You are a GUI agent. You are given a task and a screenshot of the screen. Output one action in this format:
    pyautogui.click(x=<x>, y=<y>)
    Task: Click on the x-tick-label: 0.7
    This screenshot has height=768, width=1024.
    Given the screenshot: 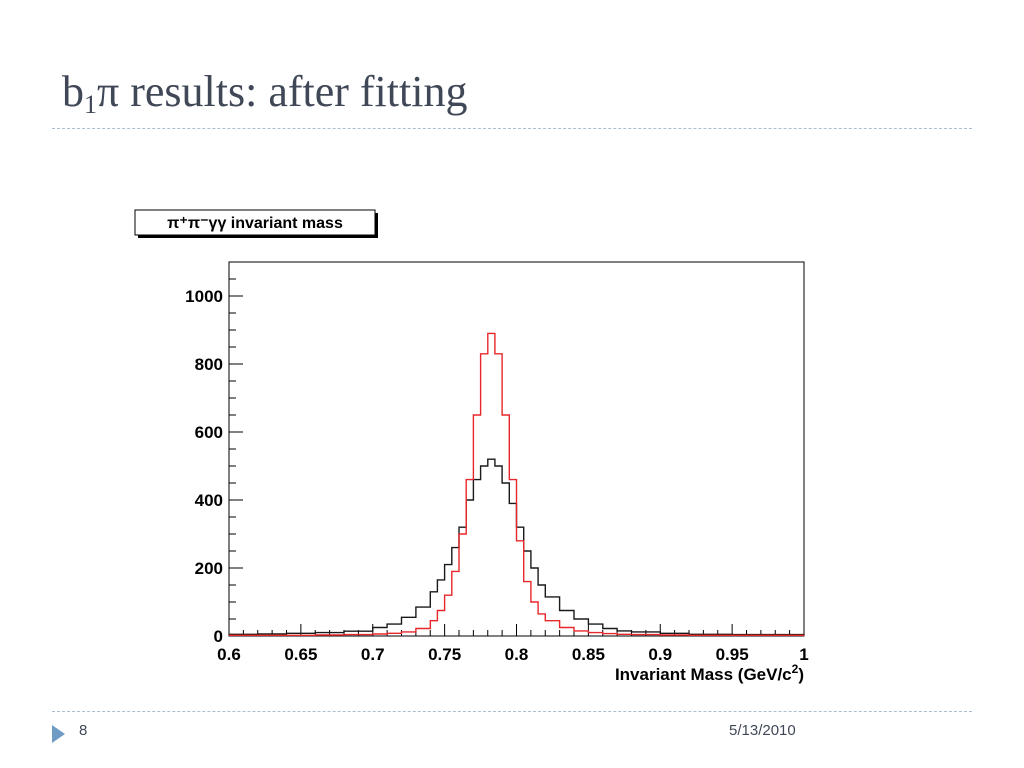 What is the action you would take?
    pyautogui.click(x=373, y=654)
    